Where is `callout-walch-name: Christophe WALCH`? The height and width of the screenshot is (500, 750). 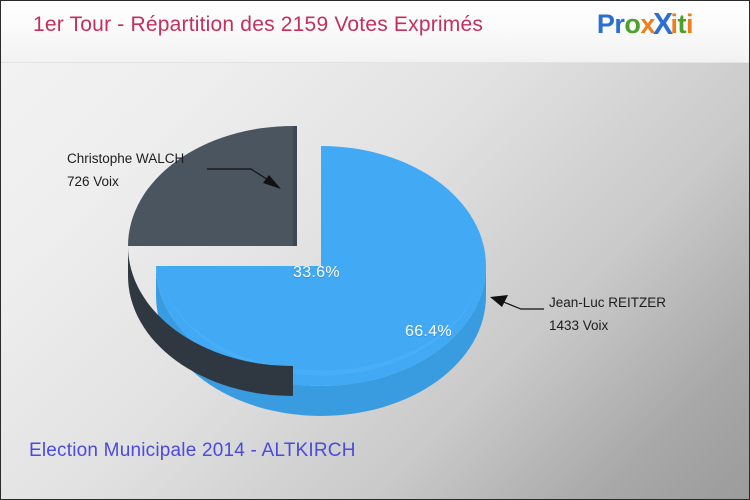
callout-walch-name: Christophe WALCH is located at coordinates (126, 158).